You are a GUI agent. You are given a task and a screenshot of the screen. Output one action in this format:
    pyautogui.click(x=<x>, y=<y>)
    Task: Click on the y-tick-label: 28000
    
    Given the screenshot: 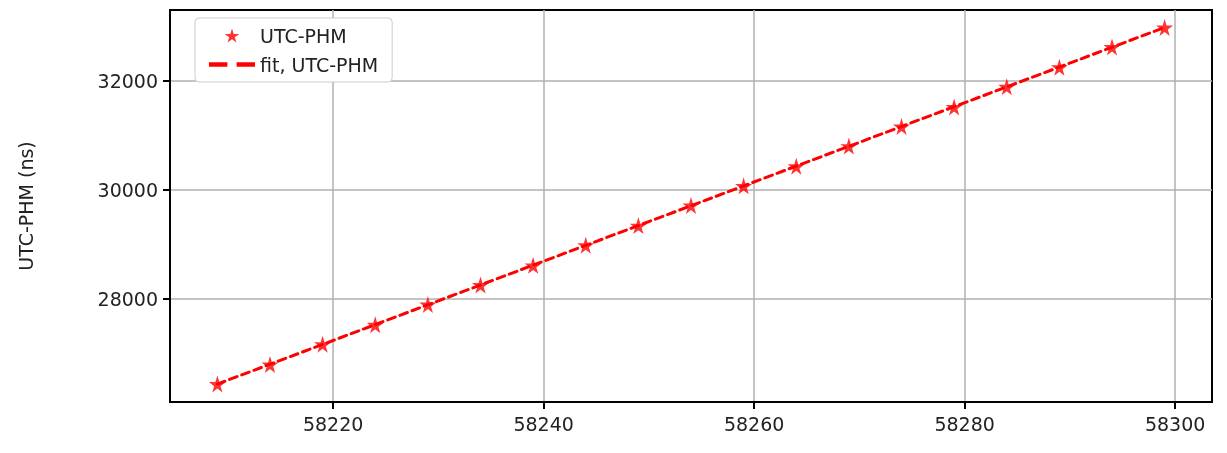 What is the action you would take?
    pyautogui.click(x=127, y=298)
    